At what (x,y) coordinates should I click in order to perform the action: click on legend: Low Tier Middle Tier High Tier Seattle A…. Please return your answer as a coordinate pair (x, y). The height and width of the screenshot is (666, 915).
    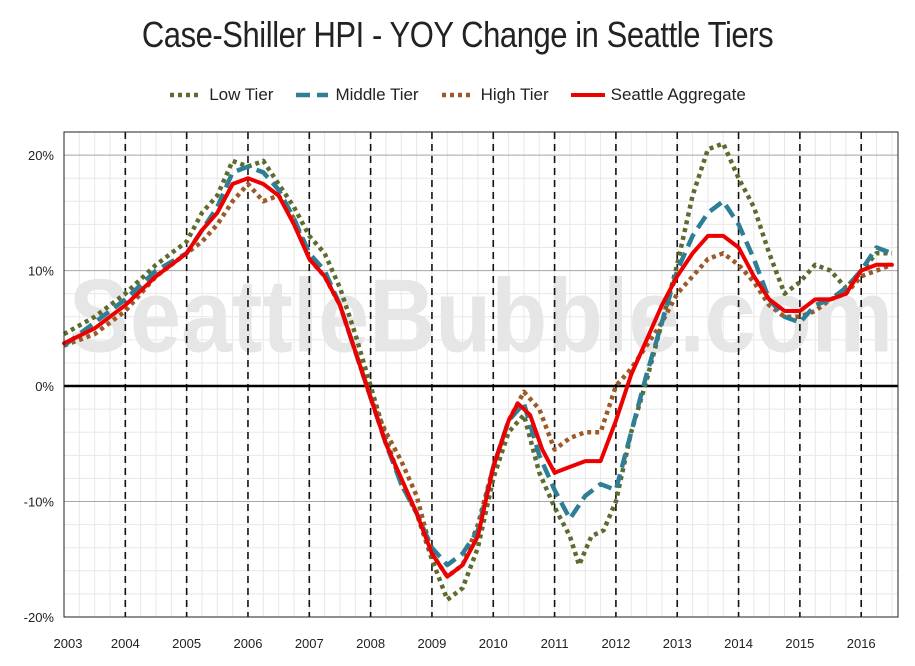
    Looking at the image, I should click on (457, 95).